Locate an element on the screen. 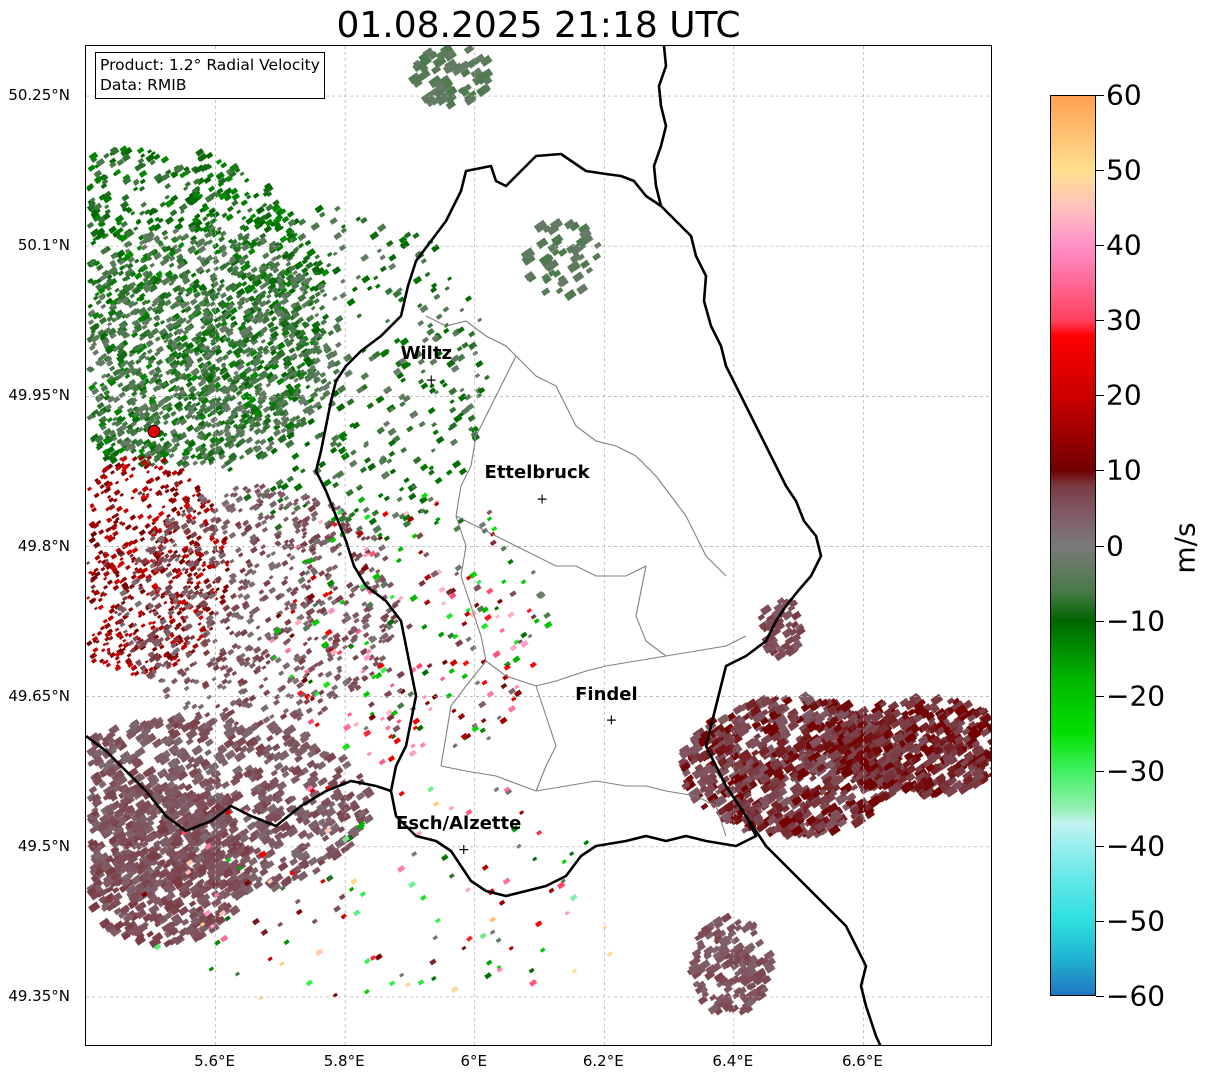 The image size is (1207, 1081). latitude-tick-label: 49.5°N is located at coordinates (43, 845).